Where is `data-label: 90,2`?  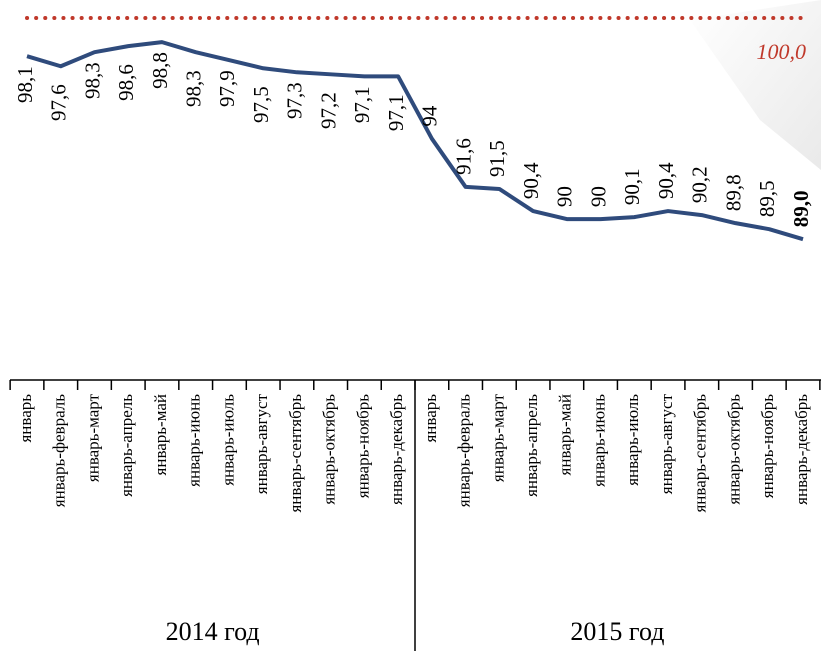
data-label: 90,2 is located at coordinates (700, 184).